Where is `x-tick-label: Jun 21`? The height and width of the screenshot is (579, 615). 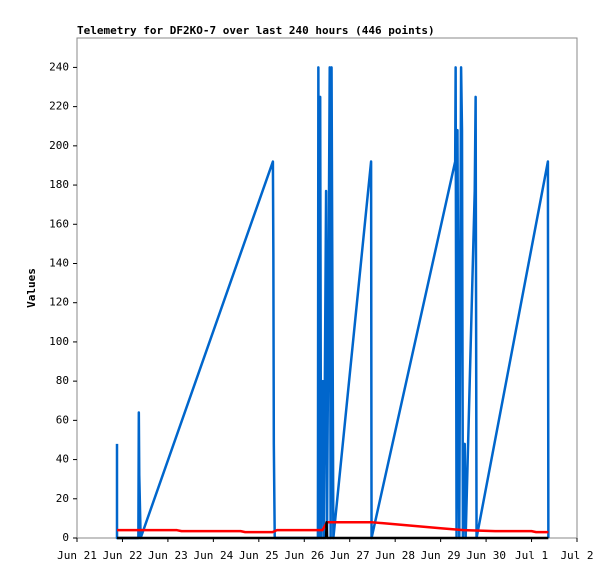 x-tick-label: Jun 21 is located at coordinates (77, 555).